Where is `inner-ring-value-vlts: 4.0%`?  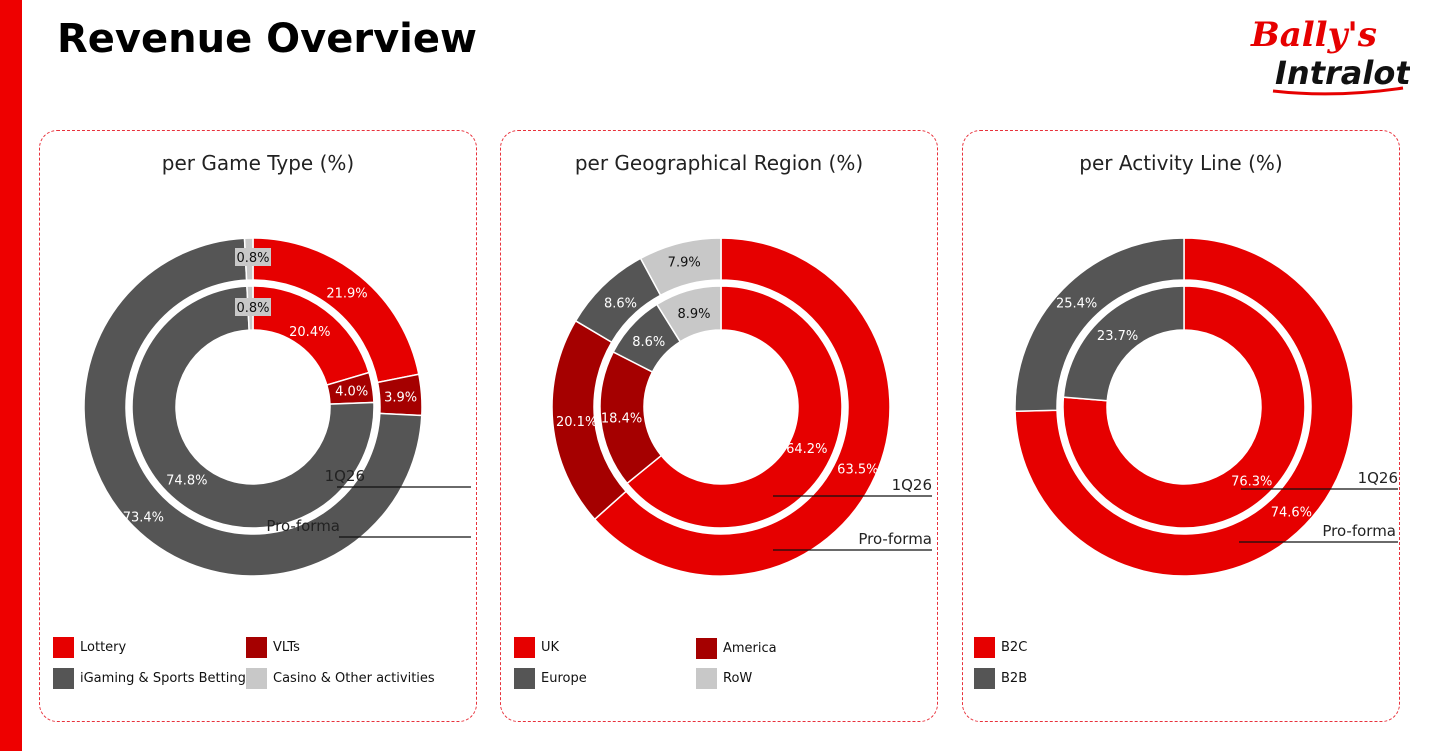
inner-ring-value-vlts: 4.0% is located at coordinates (351, 392).